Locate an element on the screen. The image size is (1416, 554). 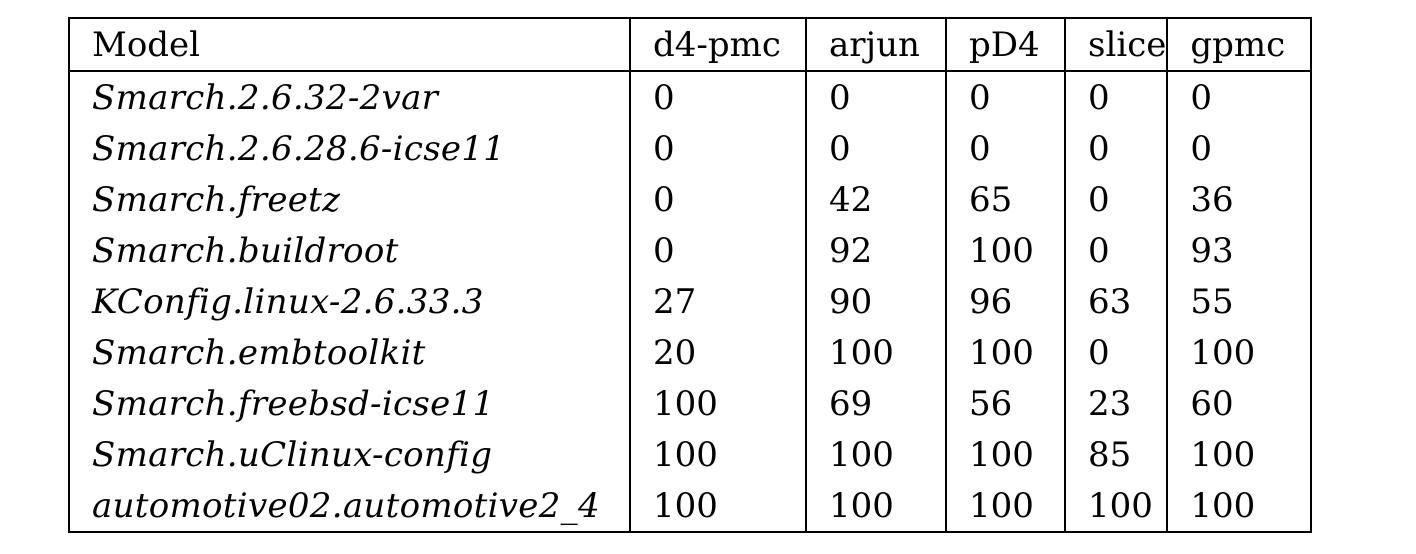
table-row: Smarch.uClinux-config 100 100 100 85 100 is located at coordinates (690, 454).